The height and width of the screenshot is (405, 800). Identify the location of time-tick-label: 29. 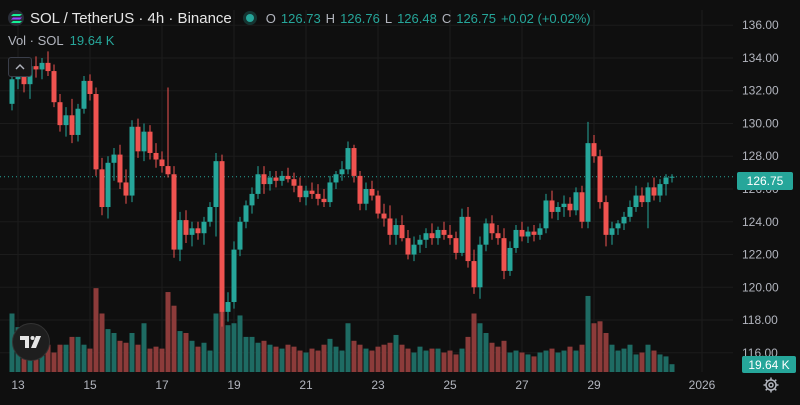
(594, 385).